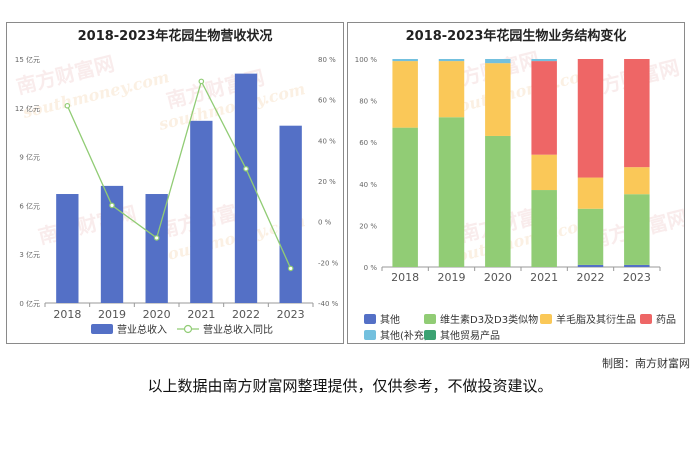 The height and width of the screenshot is (467, 700). What do you see at coordinates (327, 101) in the screenshot?
I see `y-right-tick-label: 60 %` at bounding box center [327, 101].